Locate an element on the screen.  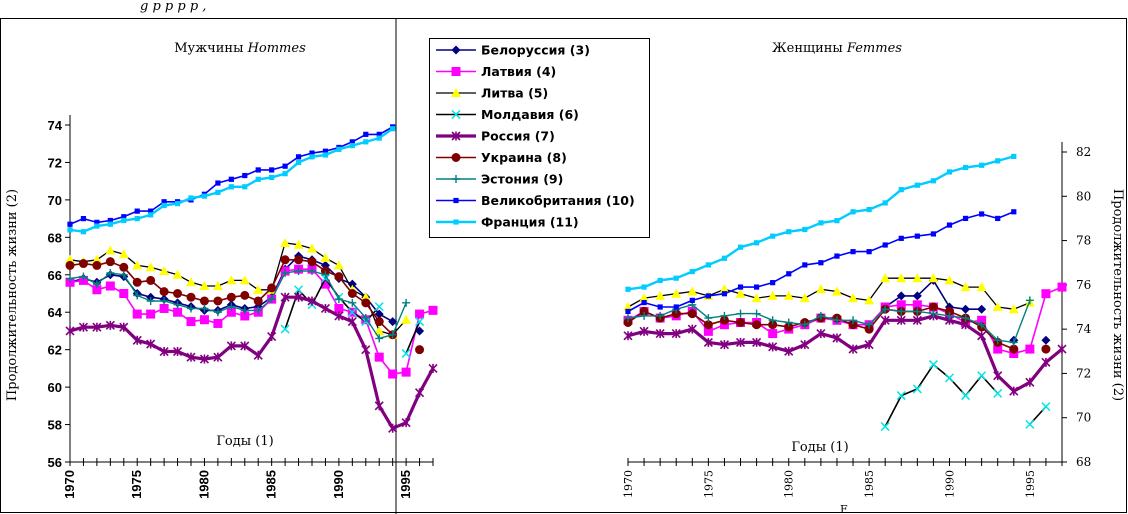
top-caption: g p p p p , is located at coordinates (173, 7).